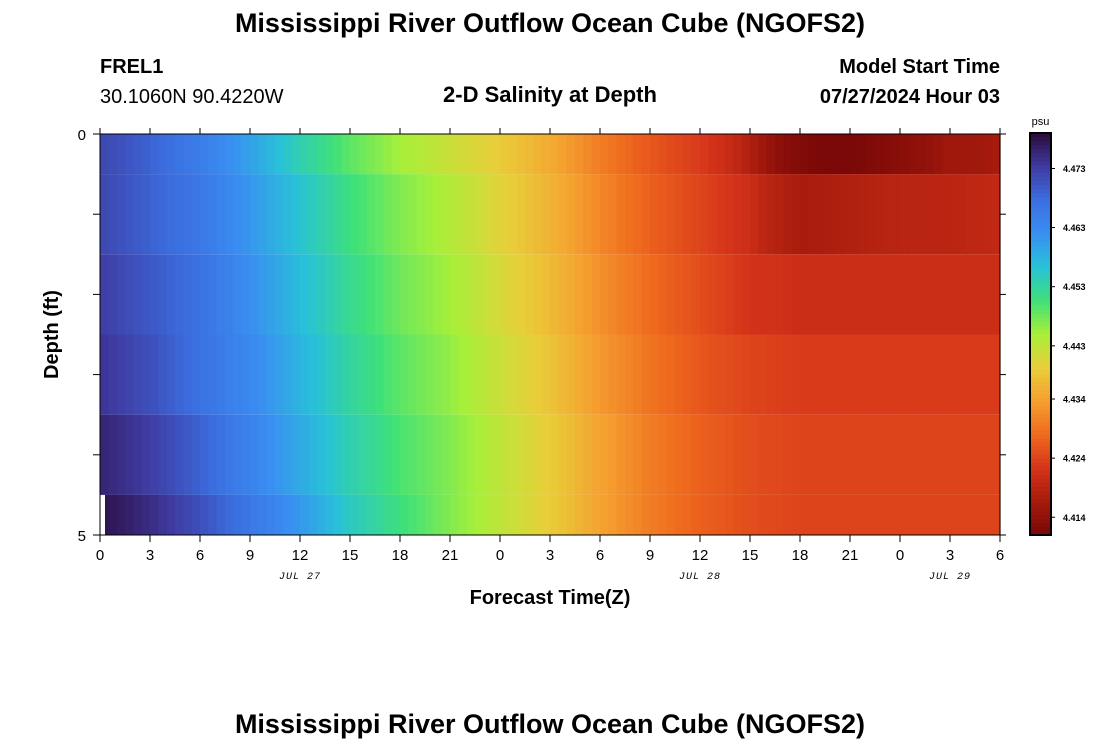 The width and height of the screenshot is (1100, 750). Describe the element at coordinates (550, 598) in the screenshot. I see `x-axis-label: Forecast Time(Z)` at that location.